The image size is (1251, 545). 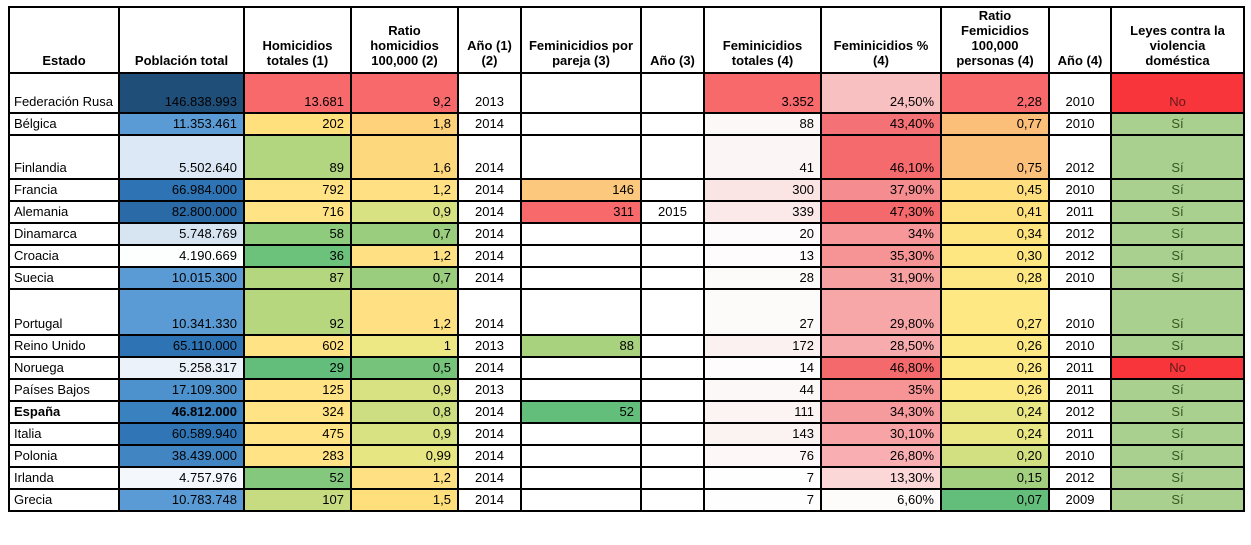 What do you see at coordinates (762, 367) in the screenshot?
I see `value-cell: 14` at bounding box center [762, 367].